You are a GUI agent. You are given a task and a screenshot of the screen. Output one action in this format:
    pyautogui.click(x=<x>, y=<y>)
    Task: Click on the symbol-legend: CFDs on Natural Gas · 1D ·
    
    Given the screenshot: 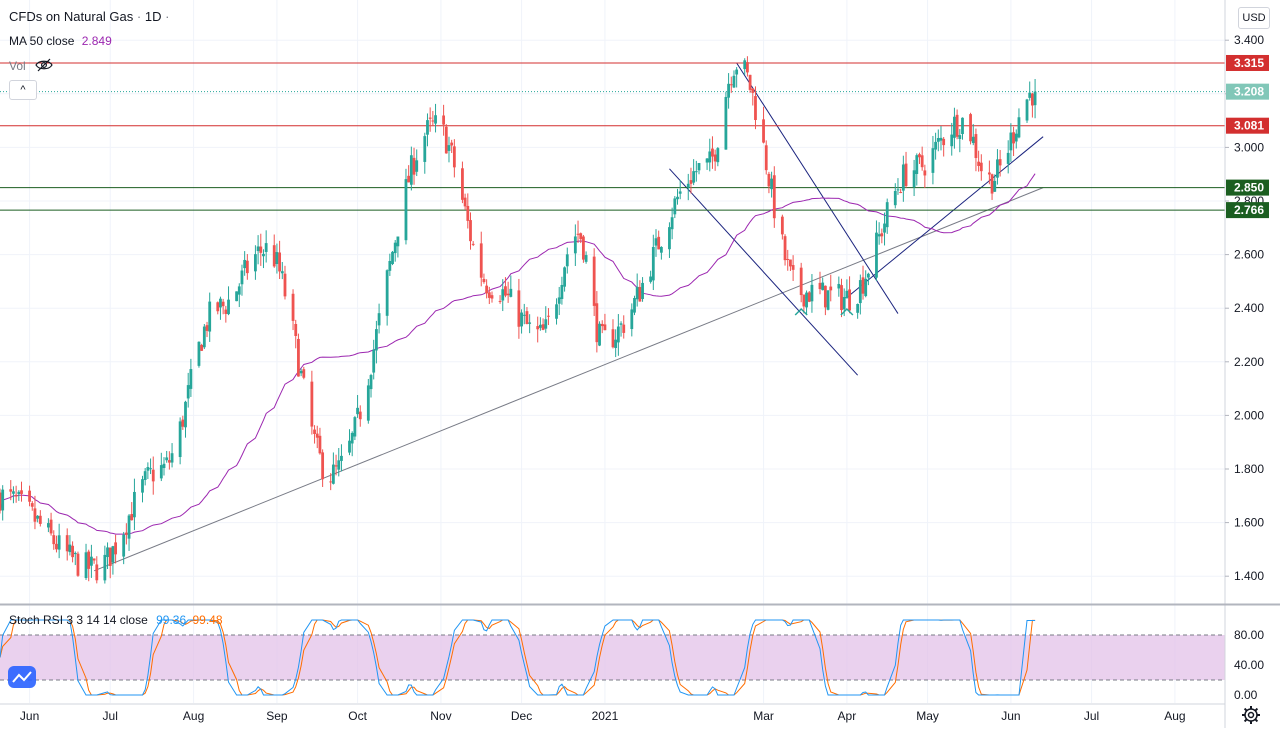 What is the action you would take?
    pyautogui.click(x=89, y=16)
    